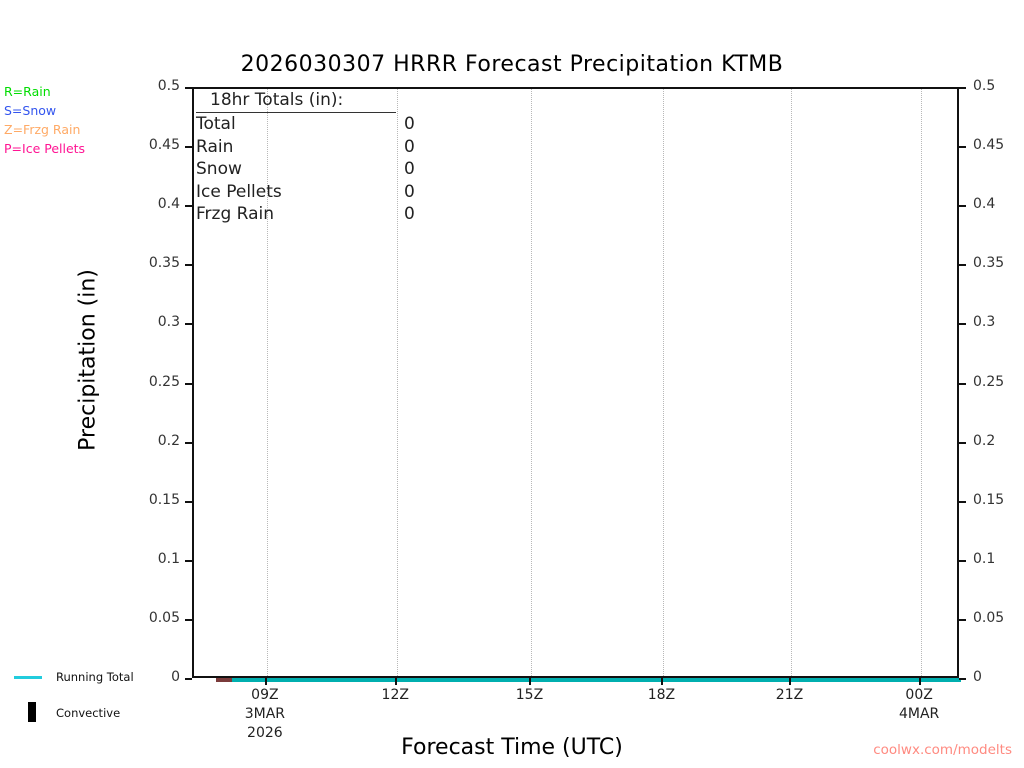 The width and height of the screenshot is (1024, 768). What do you see at coordinates (311, 169) in the screenshot?
I see `totals-row-snow: Snow 0` at bounding box center [311, 169].